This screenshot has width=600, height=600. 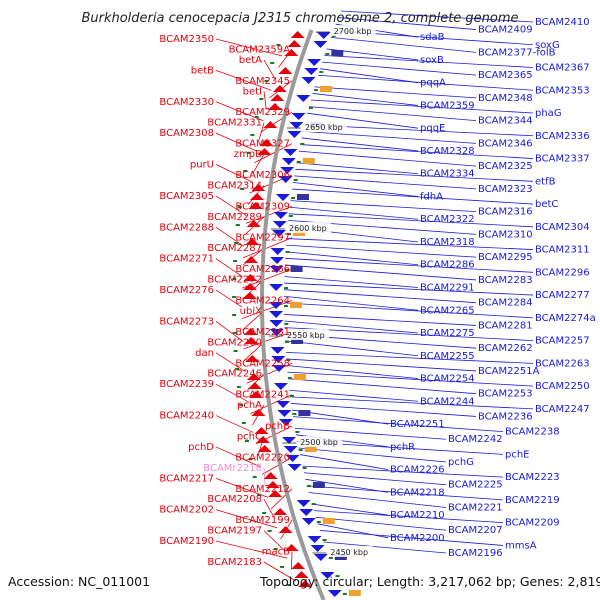 I want to click on right-gene-label: BCAM2291, so click(x=447, y=288).